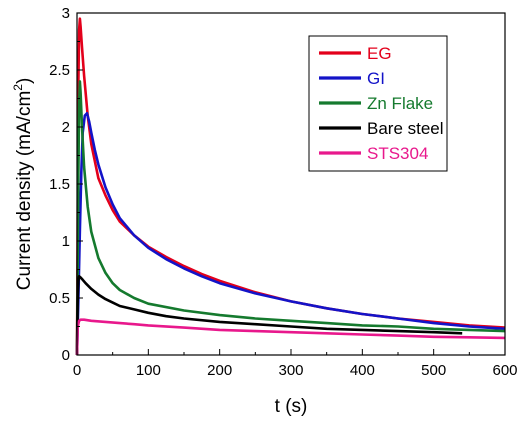 The width and height of the screenshot is (524, 422). I want to click on x-tick-label: 600, so click(504, 370).